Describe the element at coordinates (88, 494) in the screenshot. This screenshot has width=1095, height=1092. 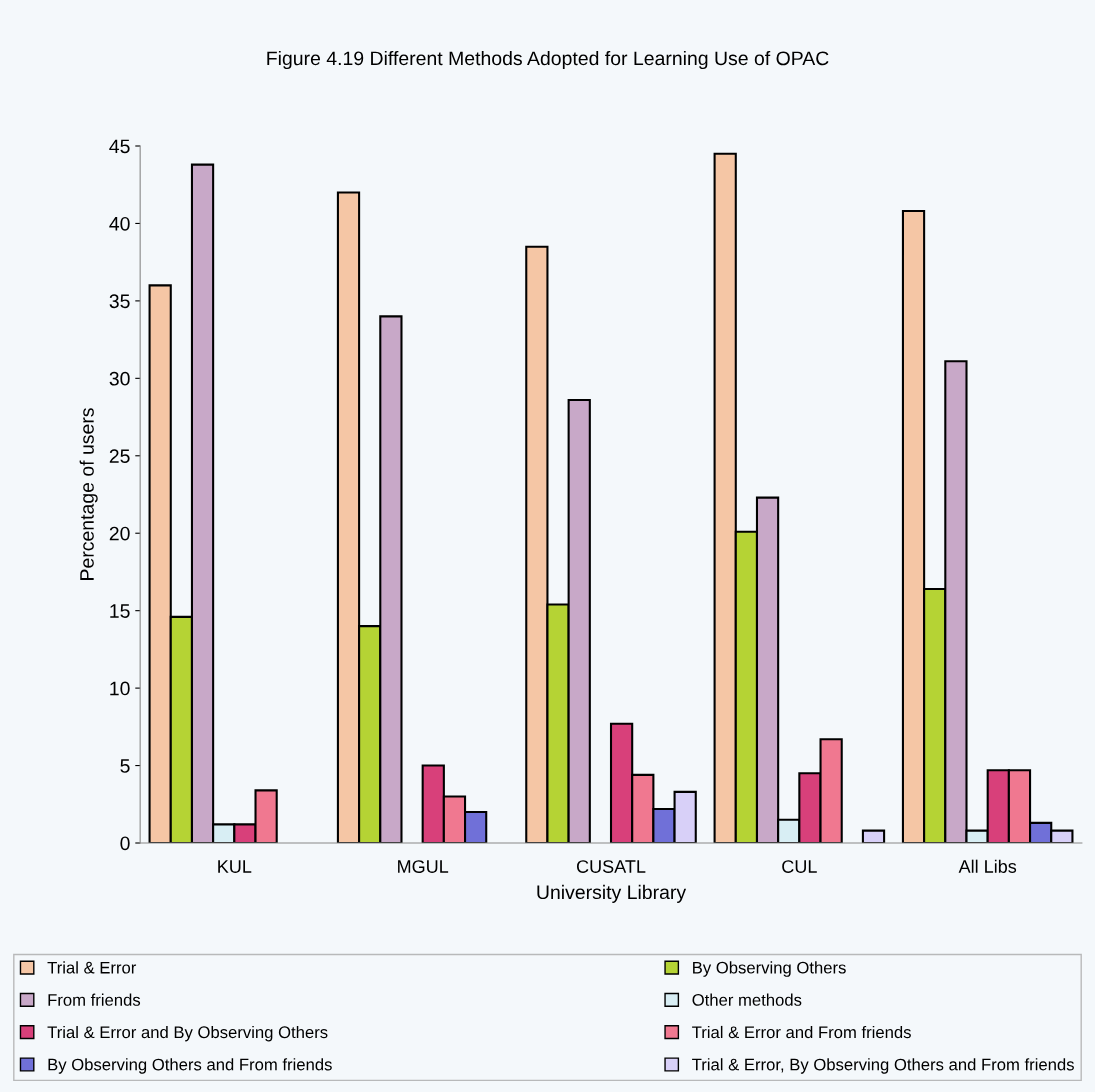
I see `y-axis-title: Percentage of users` at that location.